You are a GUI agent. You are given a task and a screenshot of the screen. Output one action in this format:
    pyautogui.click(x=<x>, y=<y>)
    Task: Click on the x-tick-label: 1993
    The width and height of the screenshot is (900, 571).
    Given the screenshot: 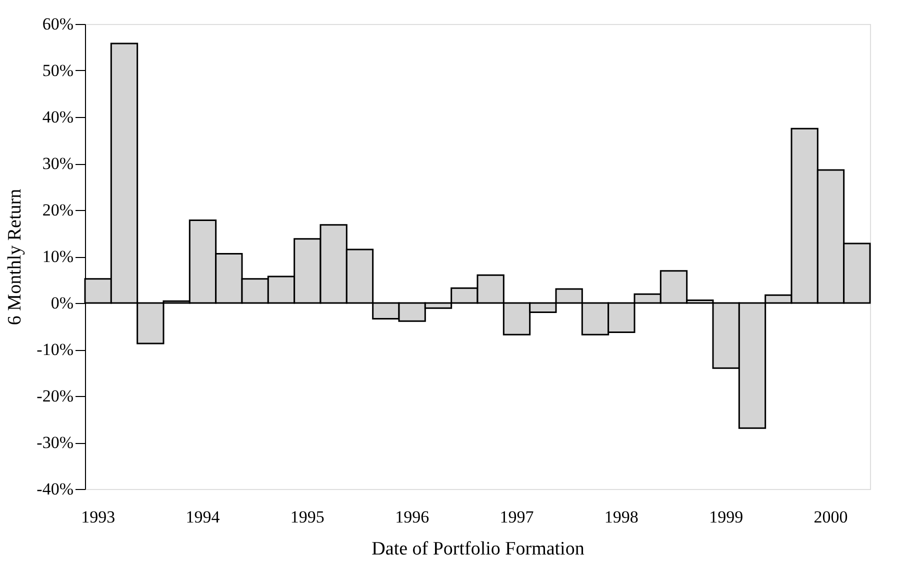 What is the action you would take?
    pyautogui.click(x=98, y=517)
    